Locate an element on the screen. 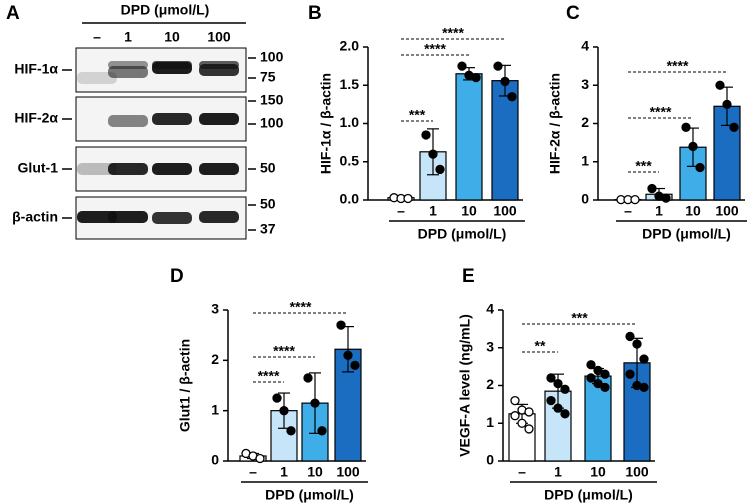 The image size is (754, 504). row-label: β-actin is located at coordinates (35, 217).